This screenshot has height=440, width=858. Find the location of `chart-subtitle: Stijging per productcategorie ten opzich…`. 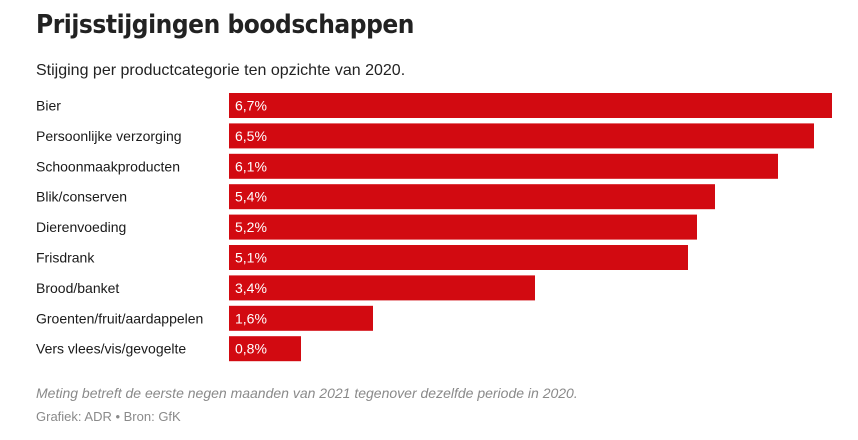

chart-subtitle: Stijging per productcategorie ten opzich… is located at coordinates (221, 70).